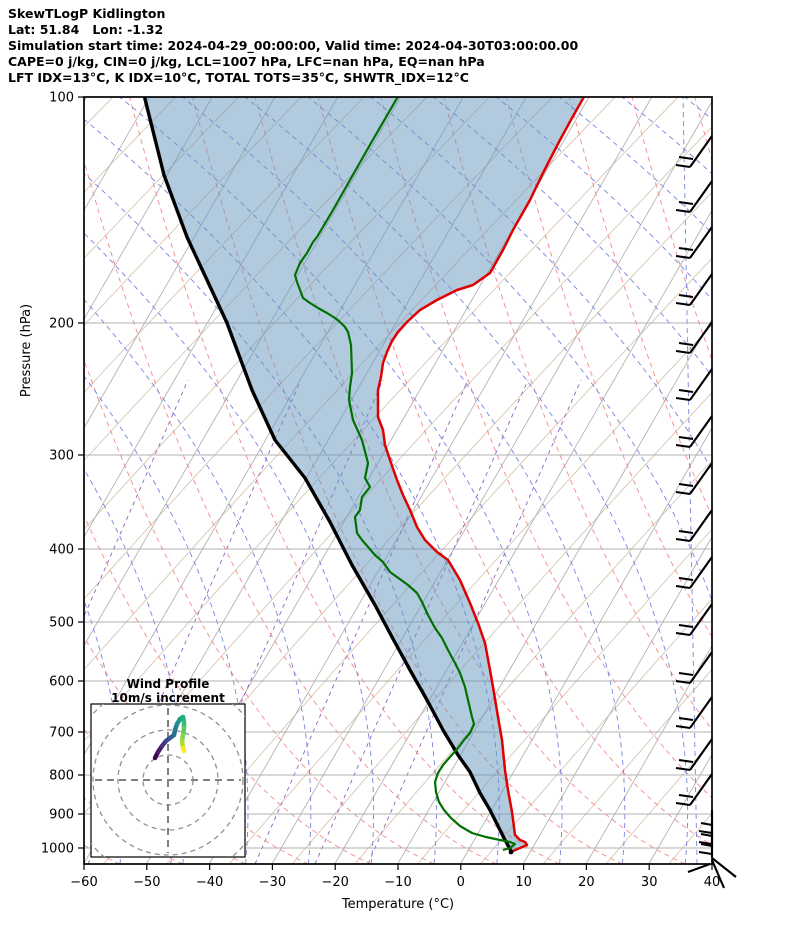 This screenshot has height=937, width=794. I want to click on y-tick-label: 700, so click(61, 733).